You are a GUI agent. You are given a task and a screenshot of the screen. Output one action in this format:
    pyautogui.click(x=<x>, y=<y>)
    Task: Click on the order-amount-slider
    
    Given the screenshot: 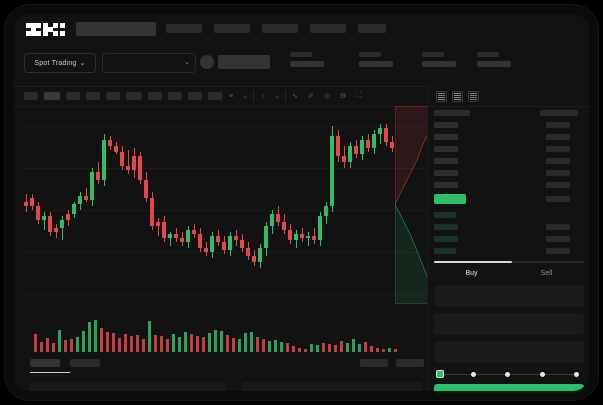 What is the action you would take?
    pyautogui.click(x=509, y=374)
    